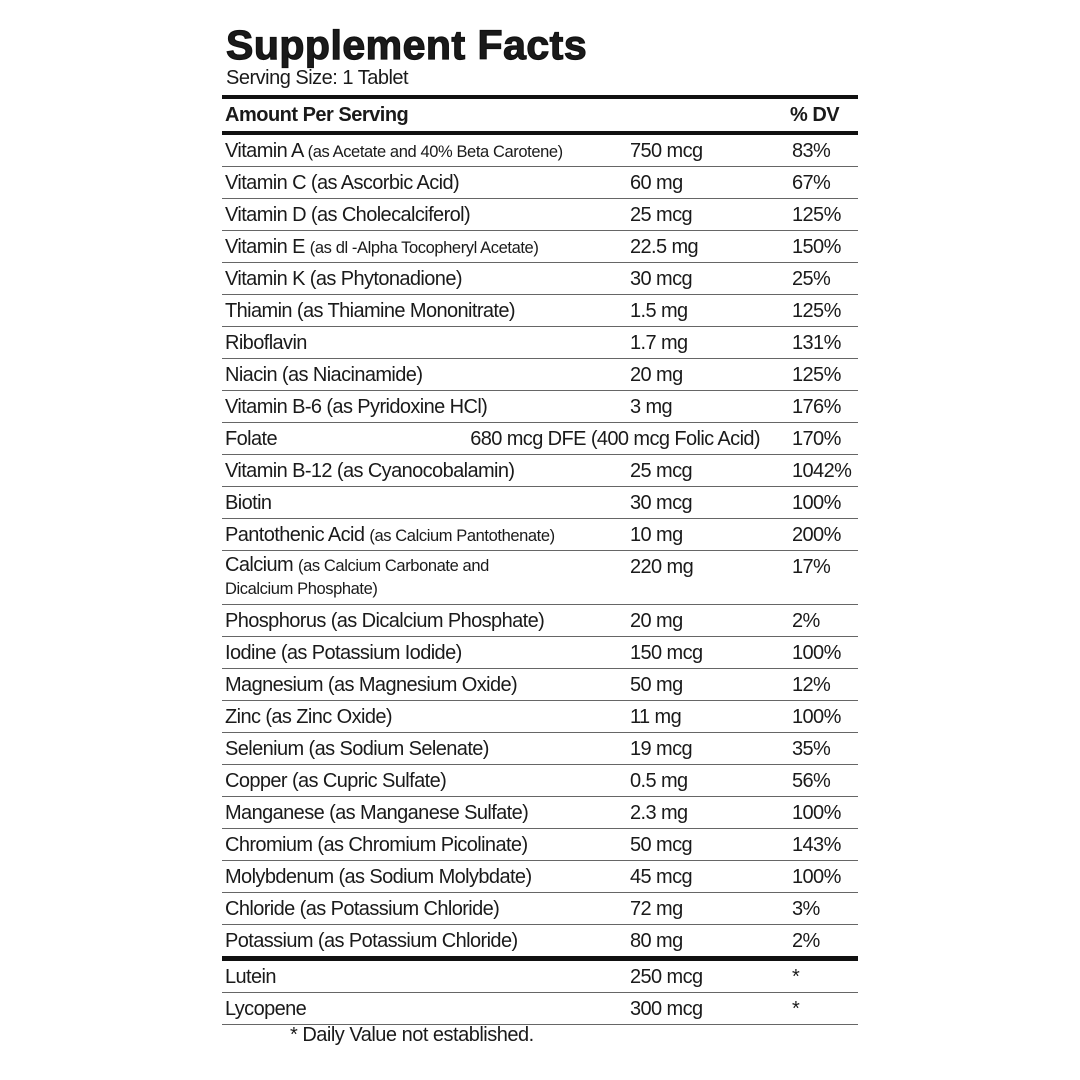 This screenshot has height=1080, width=1080. Describe the element at coordinates (259, 565) in the screenshot. I see `name-text: Calcium` at that location.